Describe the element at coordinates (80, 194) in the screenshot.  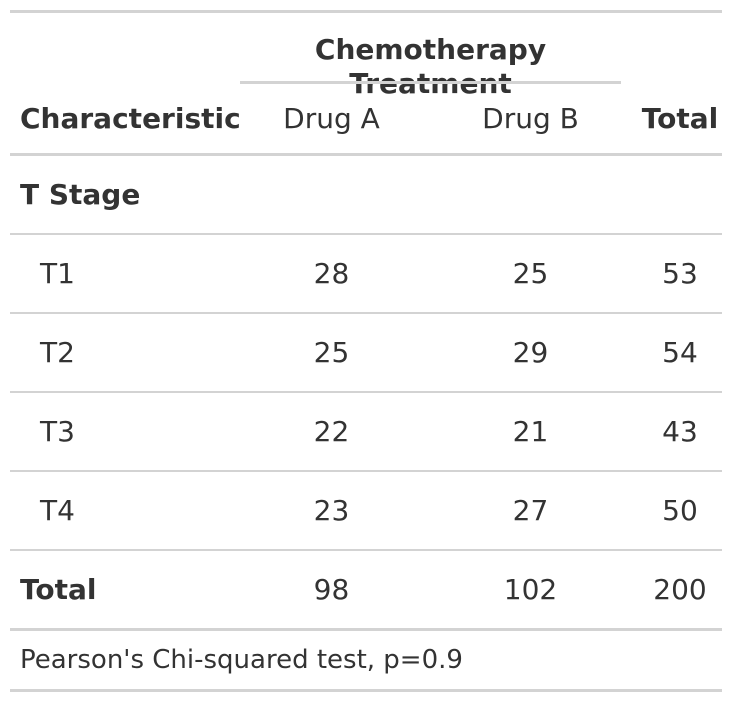
I see `group-label: T Stage` at that location.